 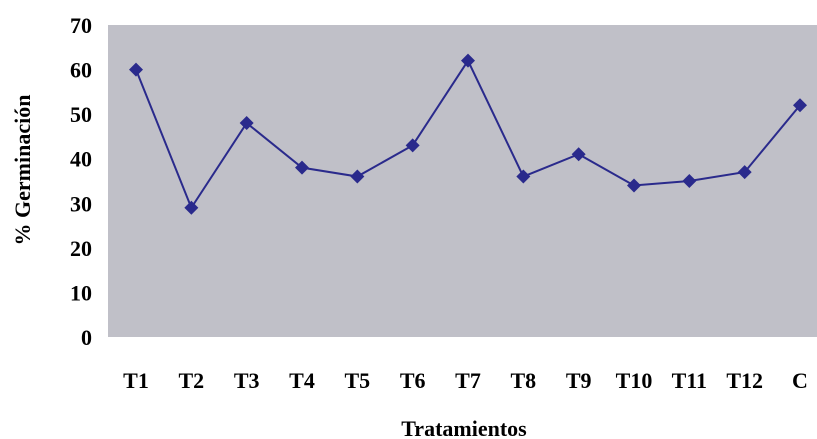 I want to click on x-tick-label: T7, so click(x=468, y=380).